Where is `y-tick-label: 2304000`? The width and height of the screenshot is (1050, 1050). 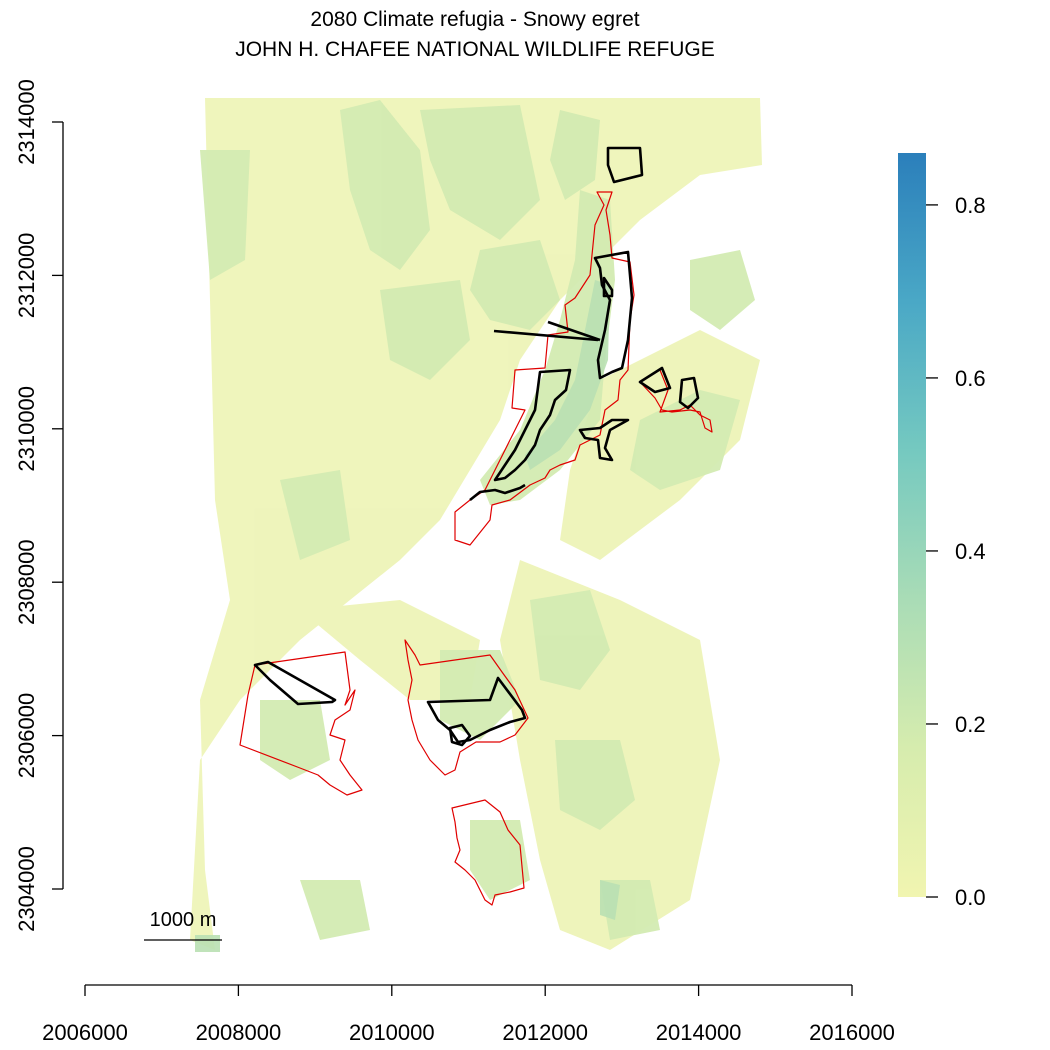 y-tick-label: 2304000 is located at coordinates (26, 889).